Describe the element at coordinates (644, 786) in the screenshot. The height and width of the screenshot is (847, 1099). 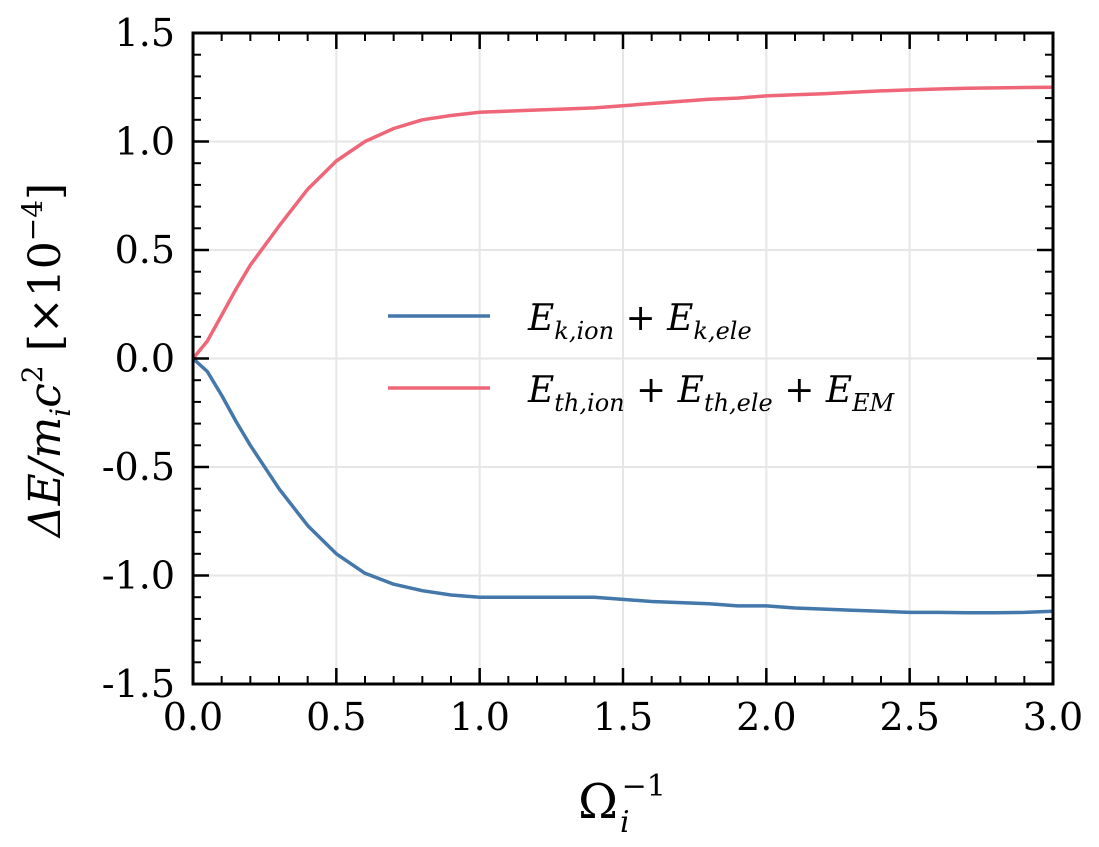
I see `x-axis-label-sup: −1` at that location.